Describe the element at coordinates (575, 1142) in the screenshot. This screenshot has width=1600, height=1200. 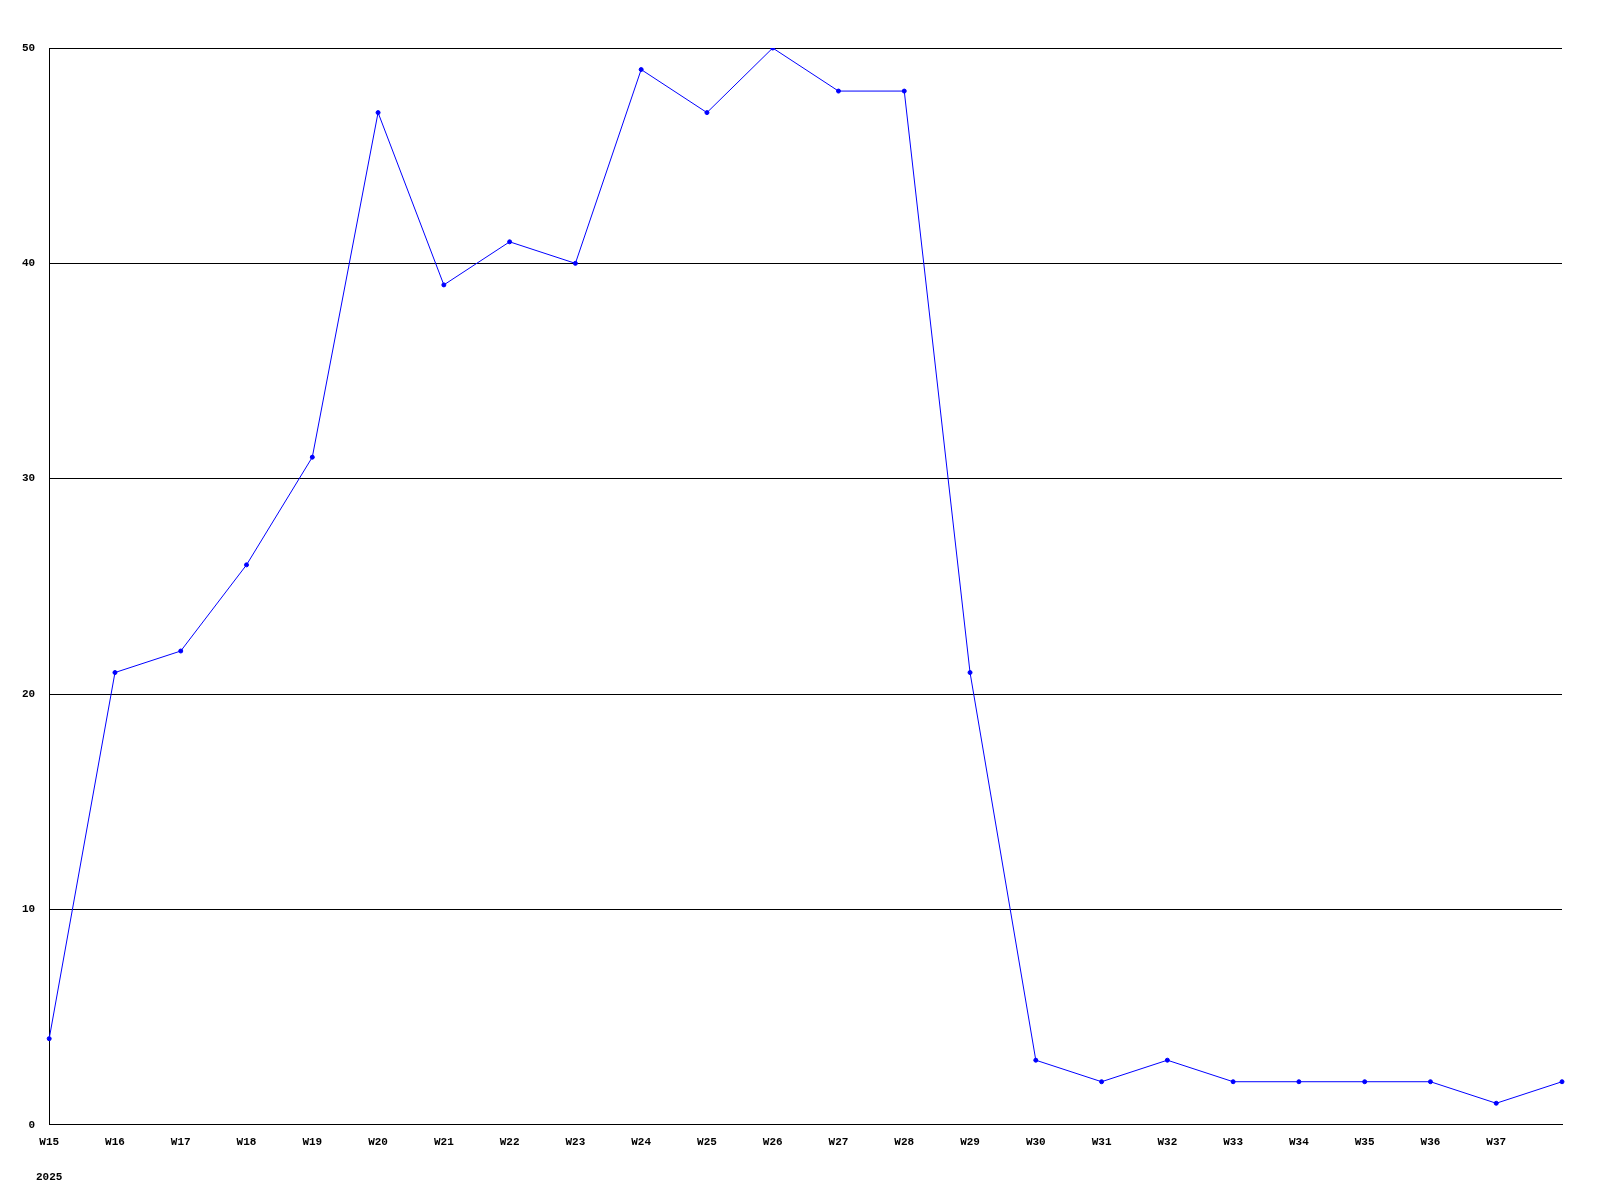
I see `x-tick-label: W23` at that location.